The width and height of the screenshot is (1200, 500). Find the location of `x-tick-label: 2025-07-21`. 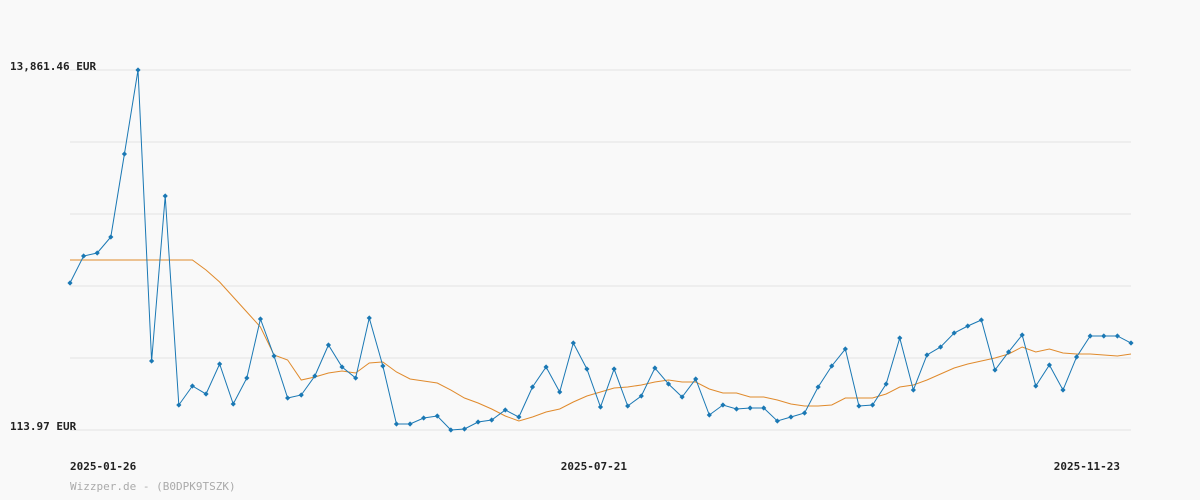

x-tick-label: 2025-07-21 is located at coordinates (594, 466).